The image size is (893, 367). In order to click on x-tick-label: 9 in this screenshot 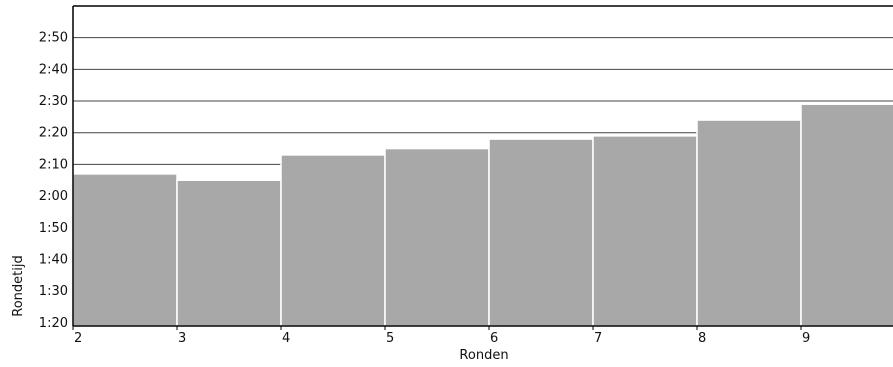, I will do `click(806, 338)`.